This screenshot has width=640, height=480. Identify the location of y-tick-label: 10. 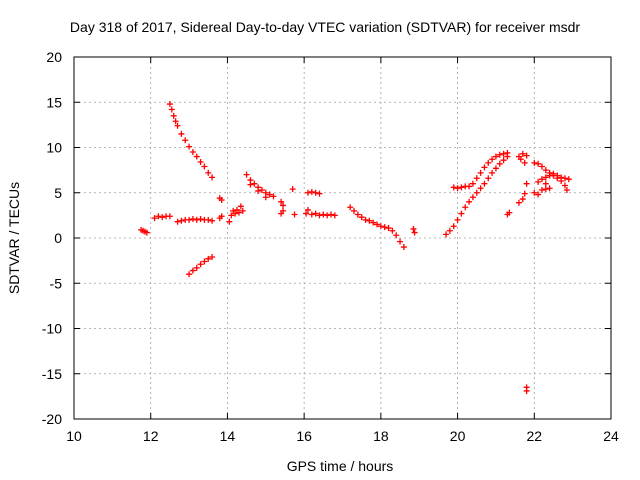
(54, 148).